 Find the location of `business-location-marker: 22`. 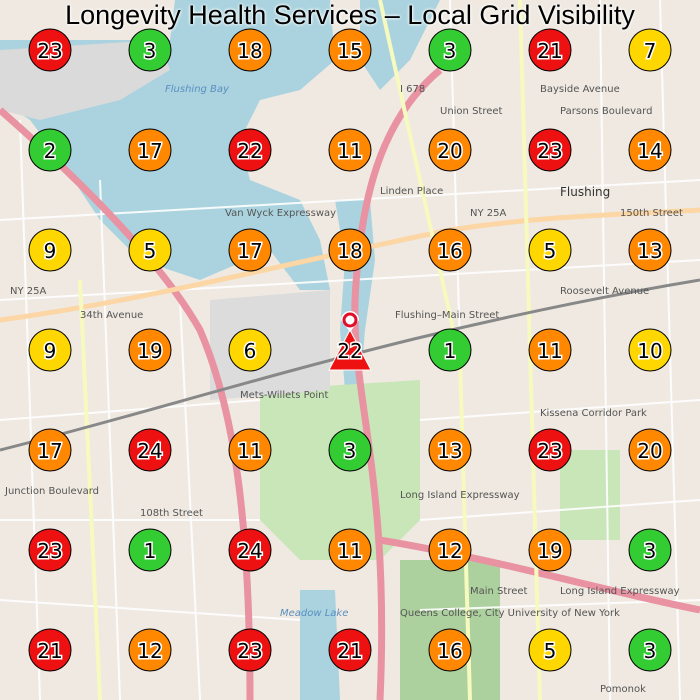

business-location-marker: 22 is located at coordinates (350, 341).